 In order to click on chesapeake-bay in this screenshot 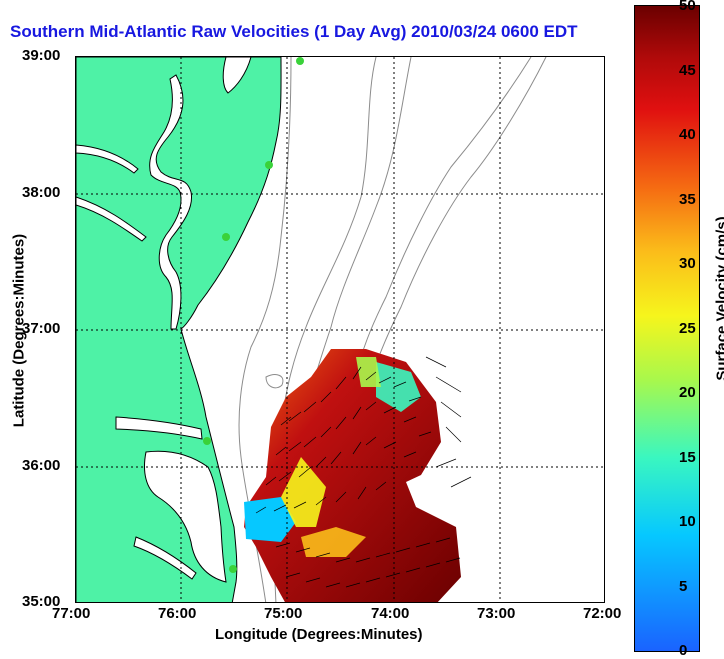, I will do `click(171, 202)`.